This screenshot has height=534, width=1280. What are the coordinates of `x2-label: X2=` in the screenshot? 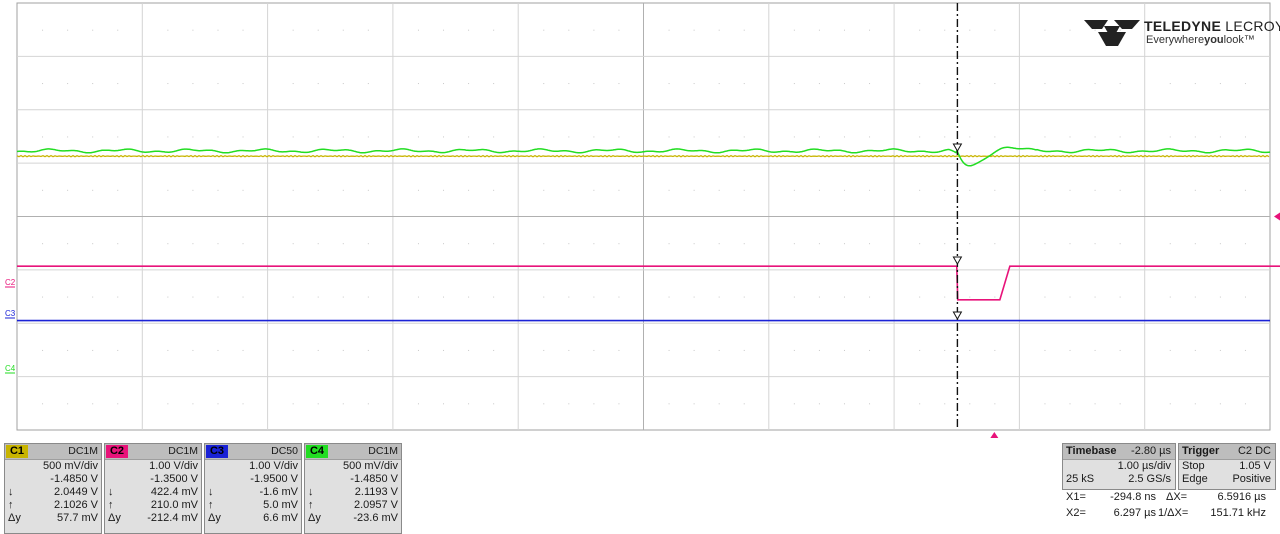 It's located at (1076, 513).